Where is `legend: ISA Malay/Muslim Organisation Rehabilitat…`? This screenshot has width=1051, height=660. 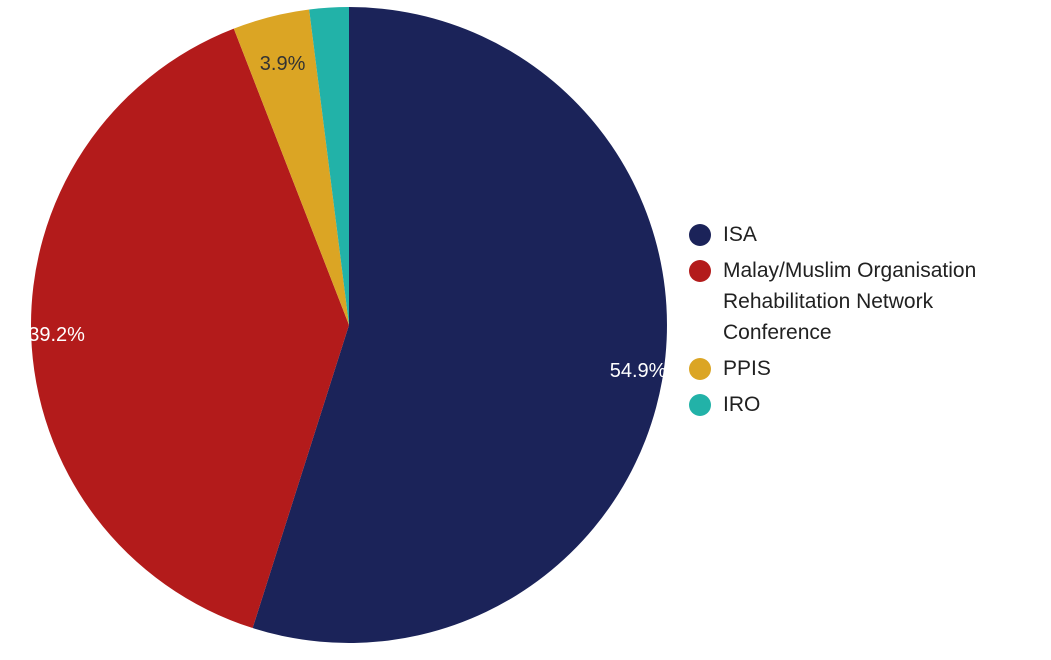
legend: ISA Malay/Muslim Organisation Rehabilitat… is located at coordinates (866, 325).